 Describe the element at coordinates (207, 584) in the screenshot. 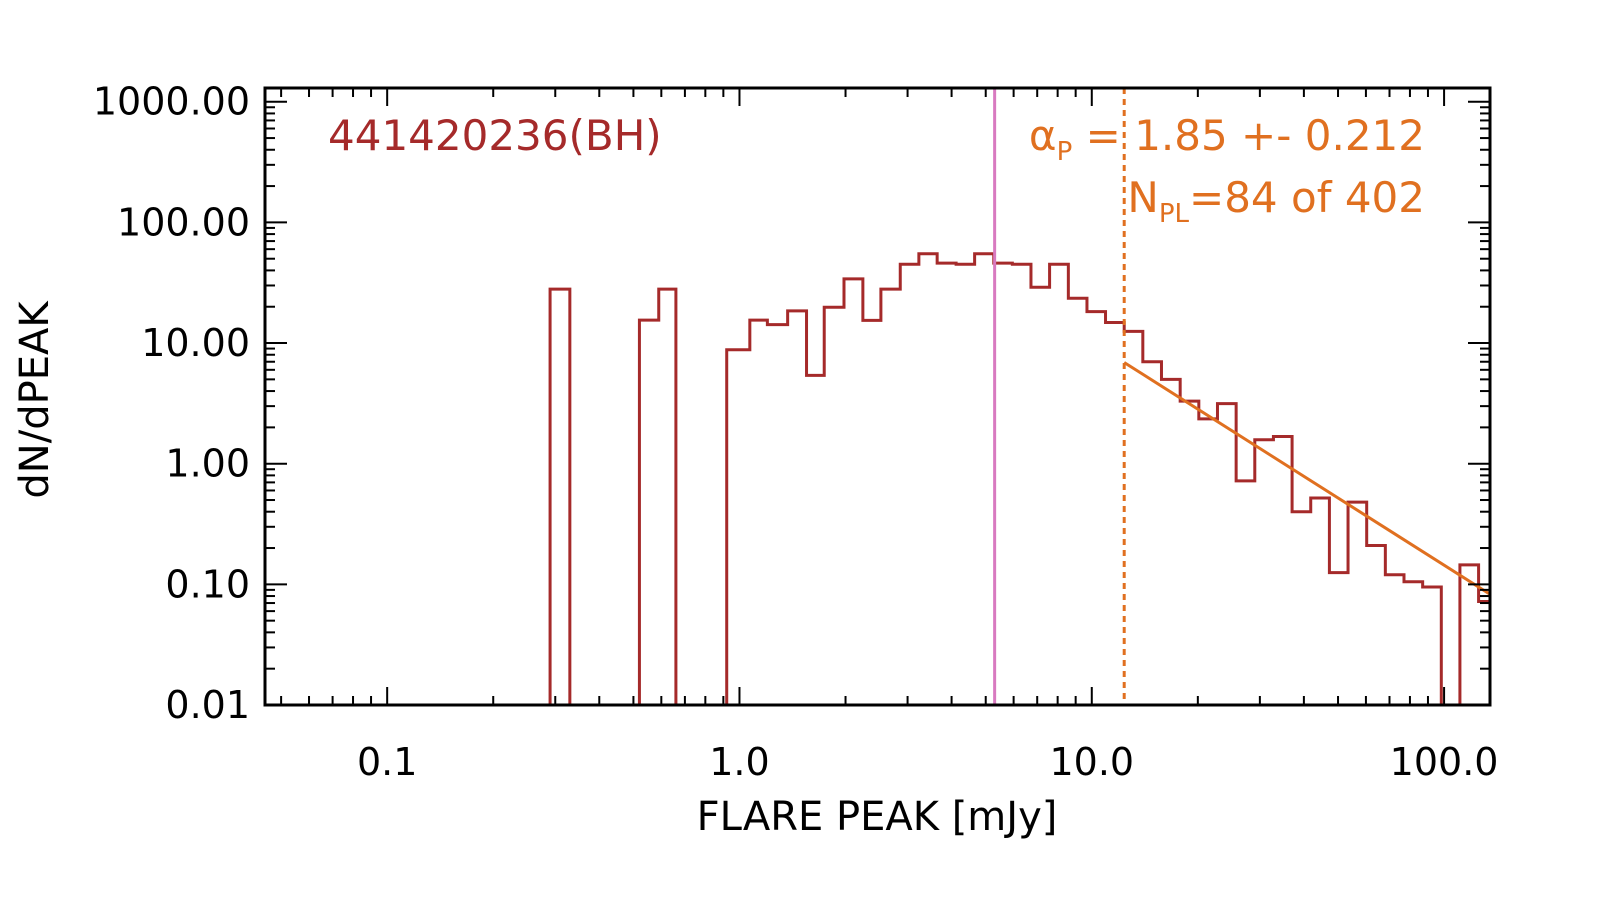

I see `y-tick-label: 0.10` at that location.